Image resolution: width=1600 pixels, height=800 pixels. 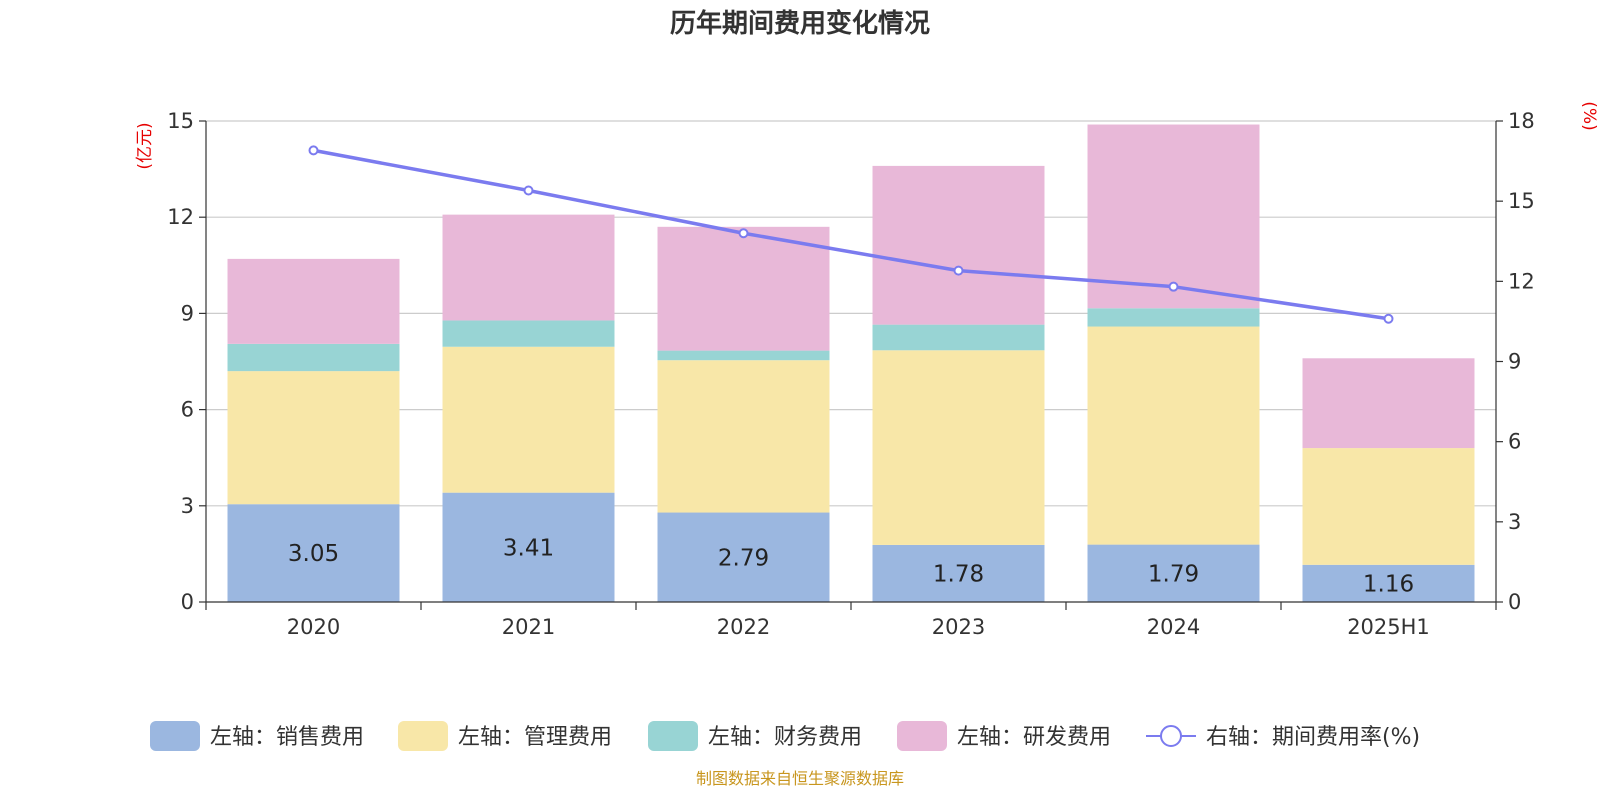 What do you see at coordinates (1388, 627) in the screenshot?
I see `x-tick-label: 2025H1` at bounding box center [1388, 627].